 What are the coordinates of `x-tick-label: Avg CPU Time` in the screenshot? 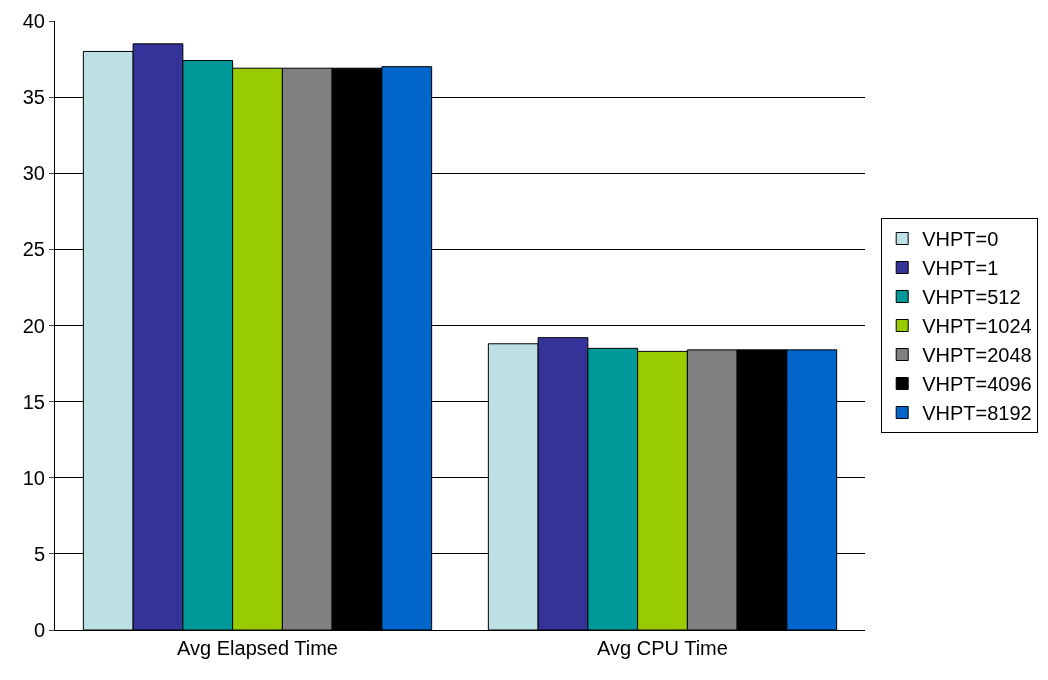 It's located at (662, 648).